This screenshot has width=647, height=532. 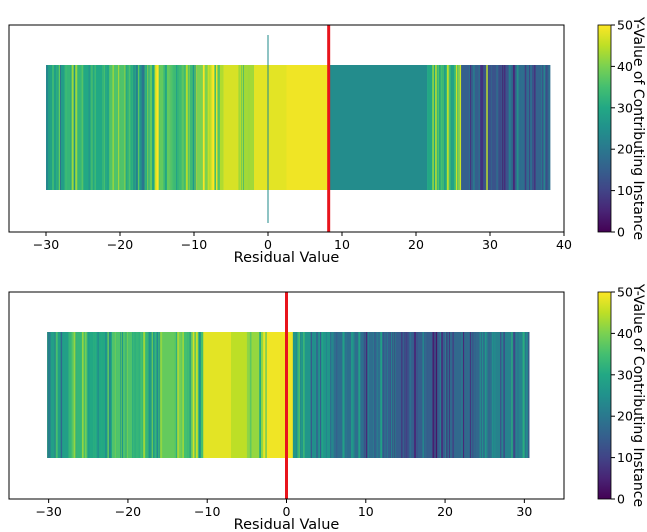 I want to click on p2-x-tick-label: −20, so click(x=128, y=511).